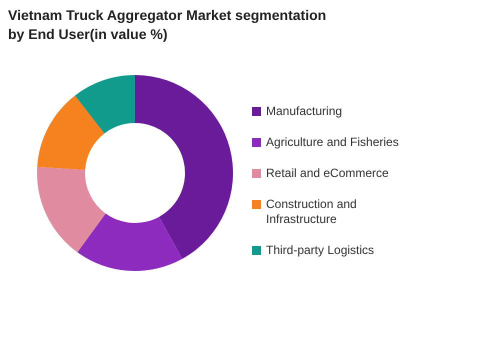 This screenshot has height=343, width=481. Describe the element at coordinates (328, 173) in the screenshot. I see `legend-label: Retail and eCommerce` at that location.